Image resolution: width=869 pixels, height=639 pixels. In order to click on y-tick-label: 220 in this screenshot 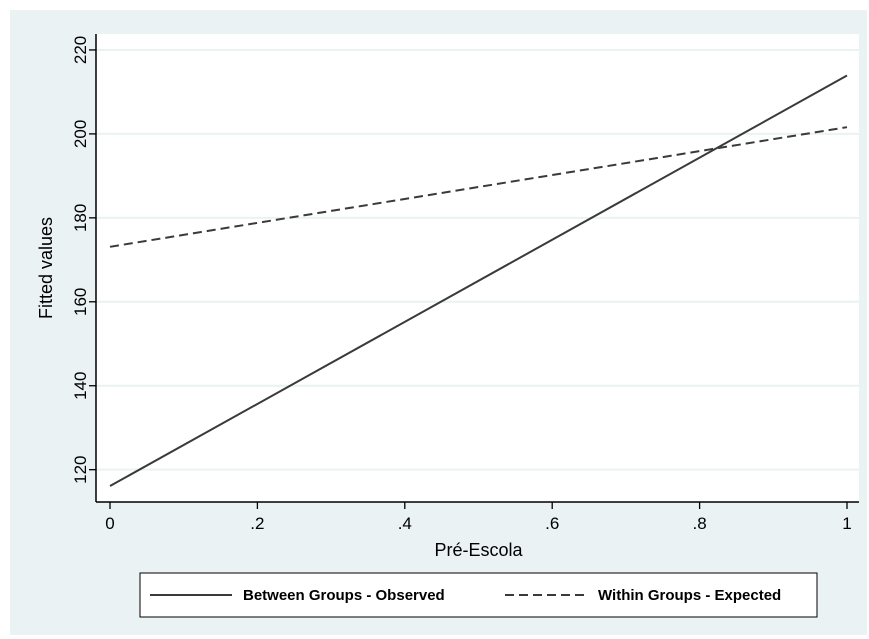, I will do `click(80, 50)`.